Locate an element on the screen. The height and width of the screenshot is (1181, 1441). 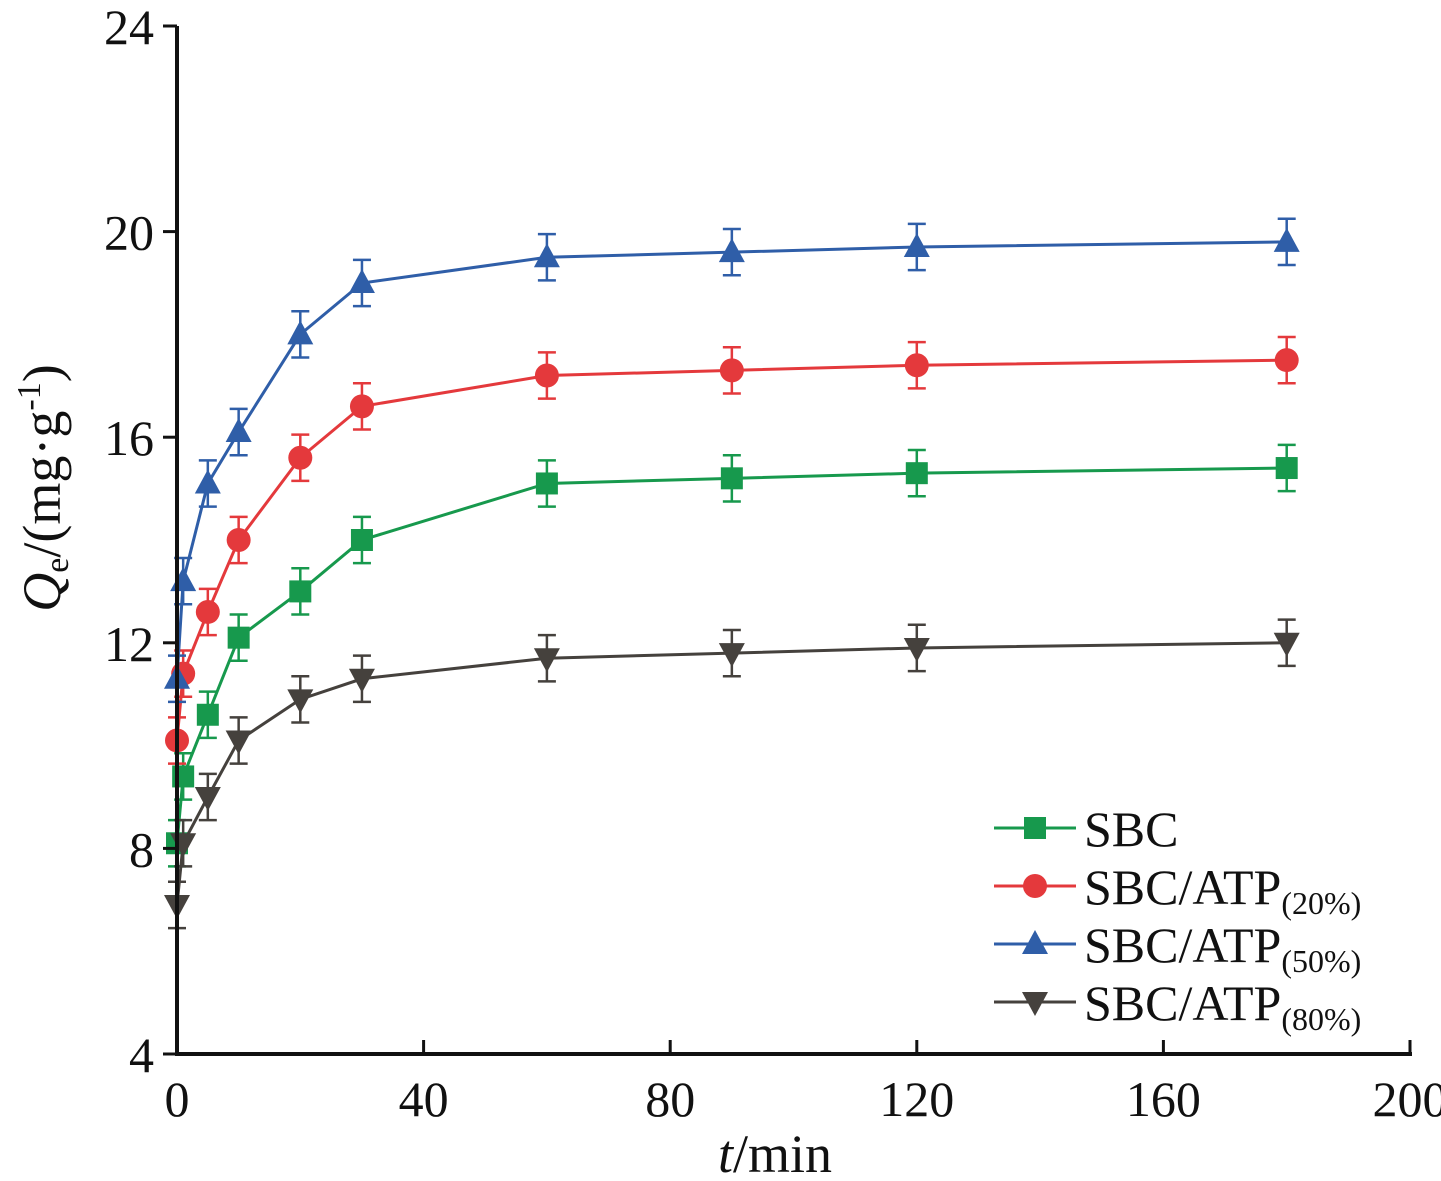
y-axis-title: Qe/(mg·g-1) is located at coordinates (43, 487).